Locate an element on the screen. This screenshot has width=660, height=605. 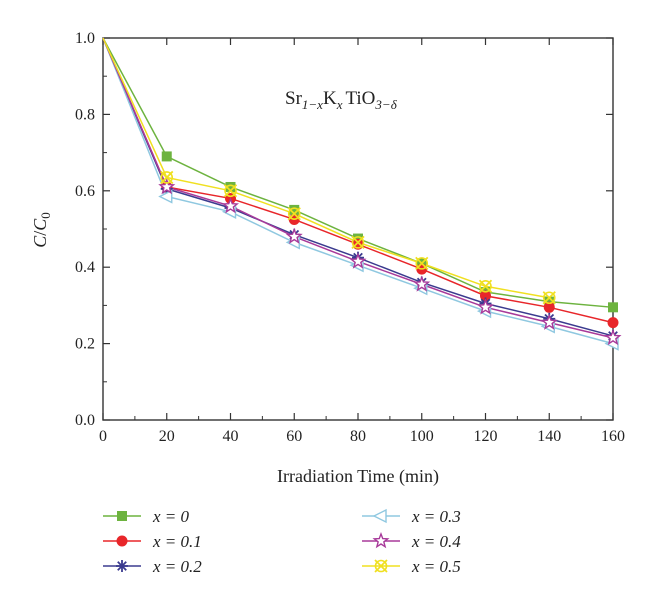
legend-entry: x = 0.1 is located at coordinates (152, 541).